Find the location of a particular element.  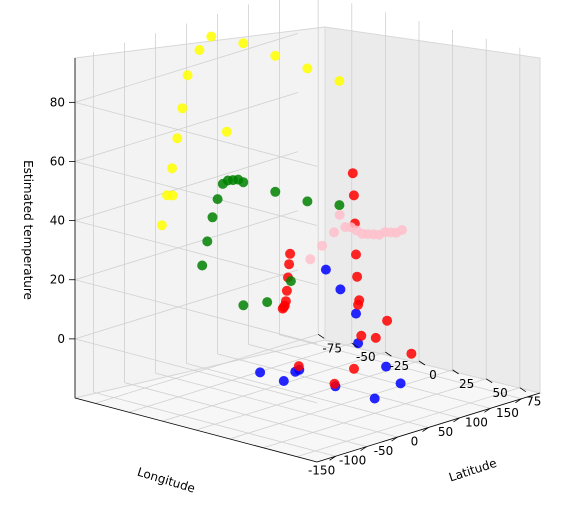

x-axis-label: Longitude is located at coordinates (166, 480).